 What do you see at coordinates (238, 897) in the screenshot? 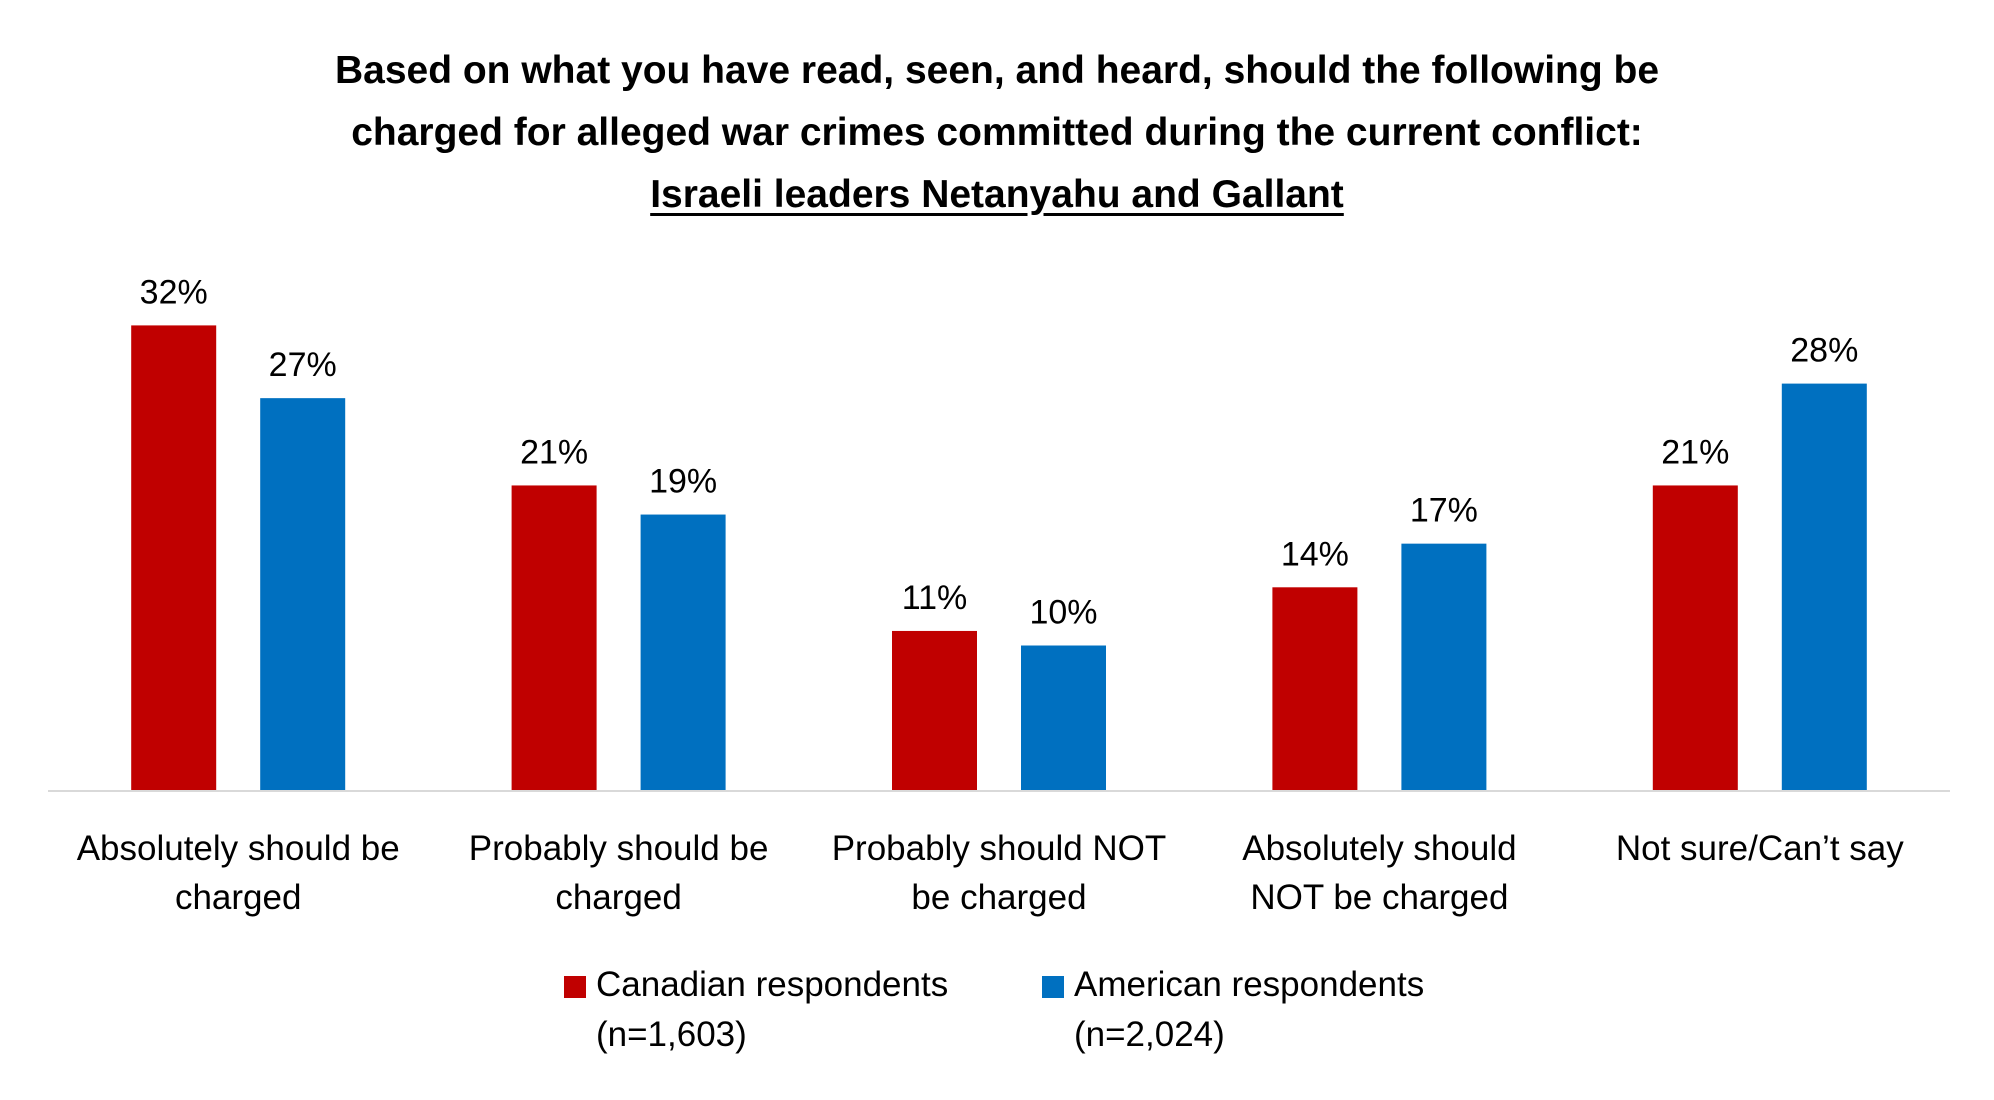
I see `category-label-1-line-2: charged` at bounding box center [238, 897].